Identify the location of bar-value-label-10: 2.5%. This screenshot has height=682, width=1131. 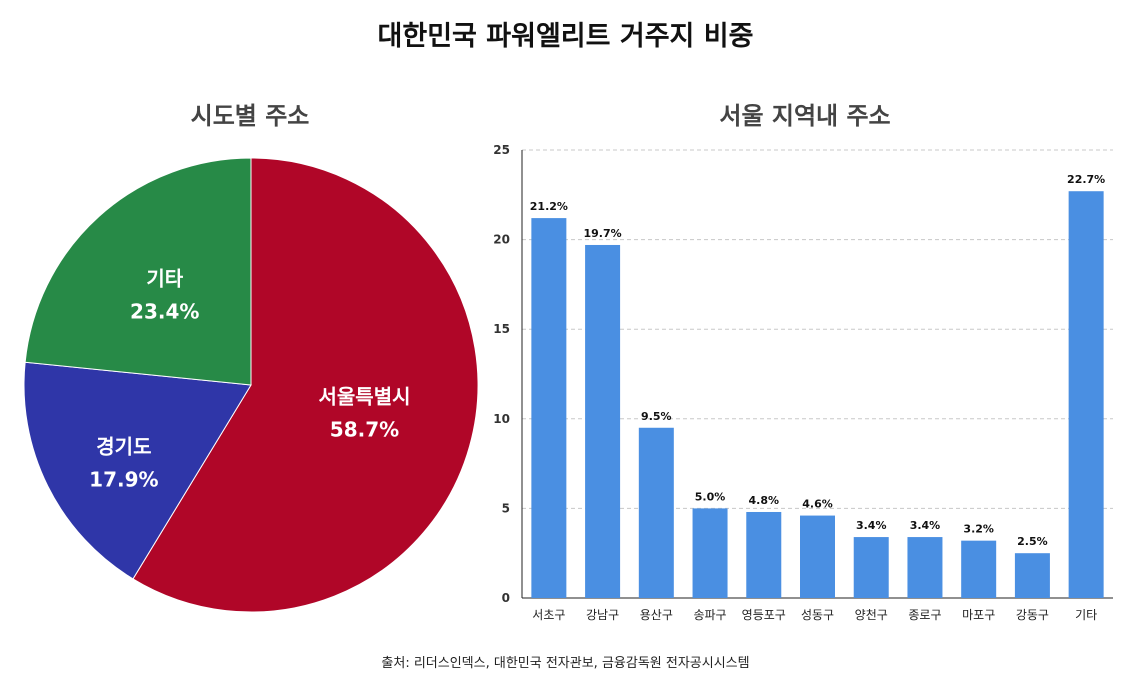
(1032, 541).